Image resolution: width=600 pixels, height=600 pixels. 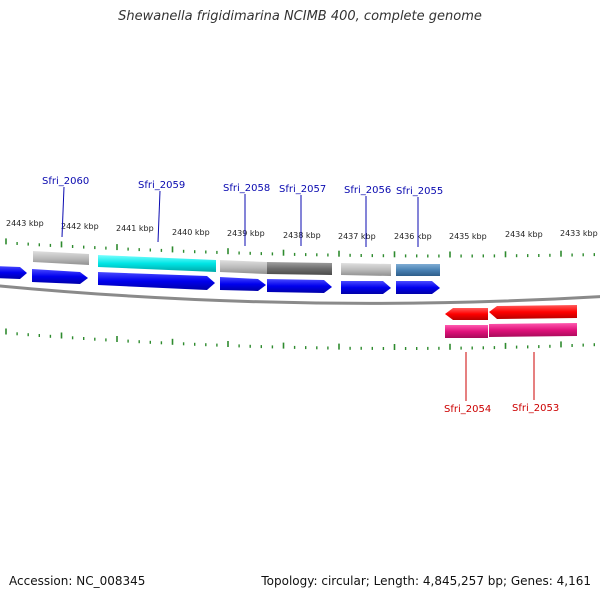 What do you see at coordinates (413, 236) in the screenshot?
I see `ruler-label: 2436 kbp` at bounding box center [413, 236].